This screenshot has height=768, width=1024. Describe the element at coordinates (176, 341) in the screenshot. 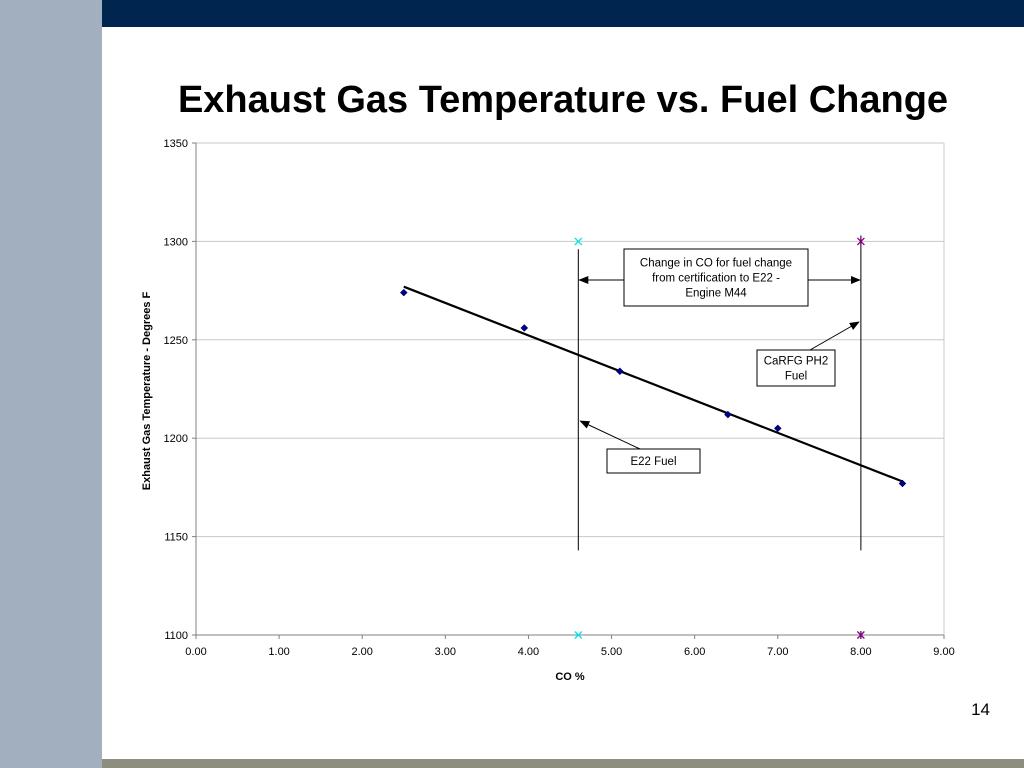

I see `y-tick-label: 1250` at that location.